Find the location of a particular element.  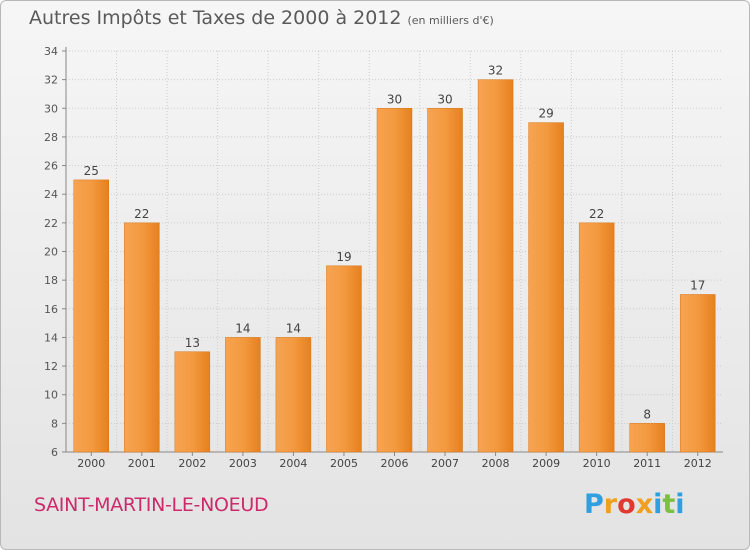

logo-letter: x is located at coordinates (644, 504).